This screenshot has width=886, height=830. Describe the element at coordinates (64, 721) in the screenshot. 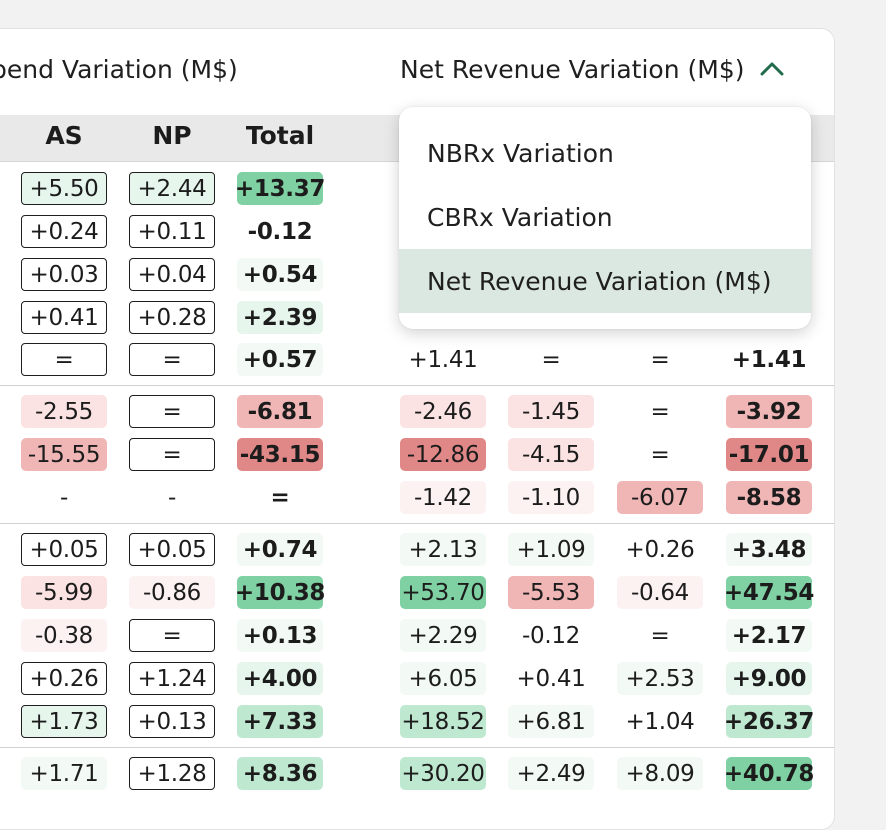

I see `spend-cell: +1.73` at that location.